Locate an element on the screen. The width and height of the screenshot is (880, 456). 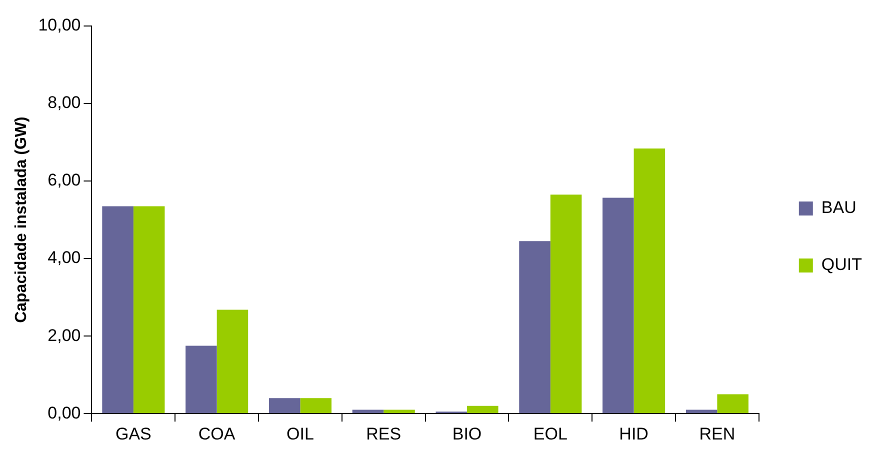
y-tick-label: 10,00 is located at coordinates (59, 25).